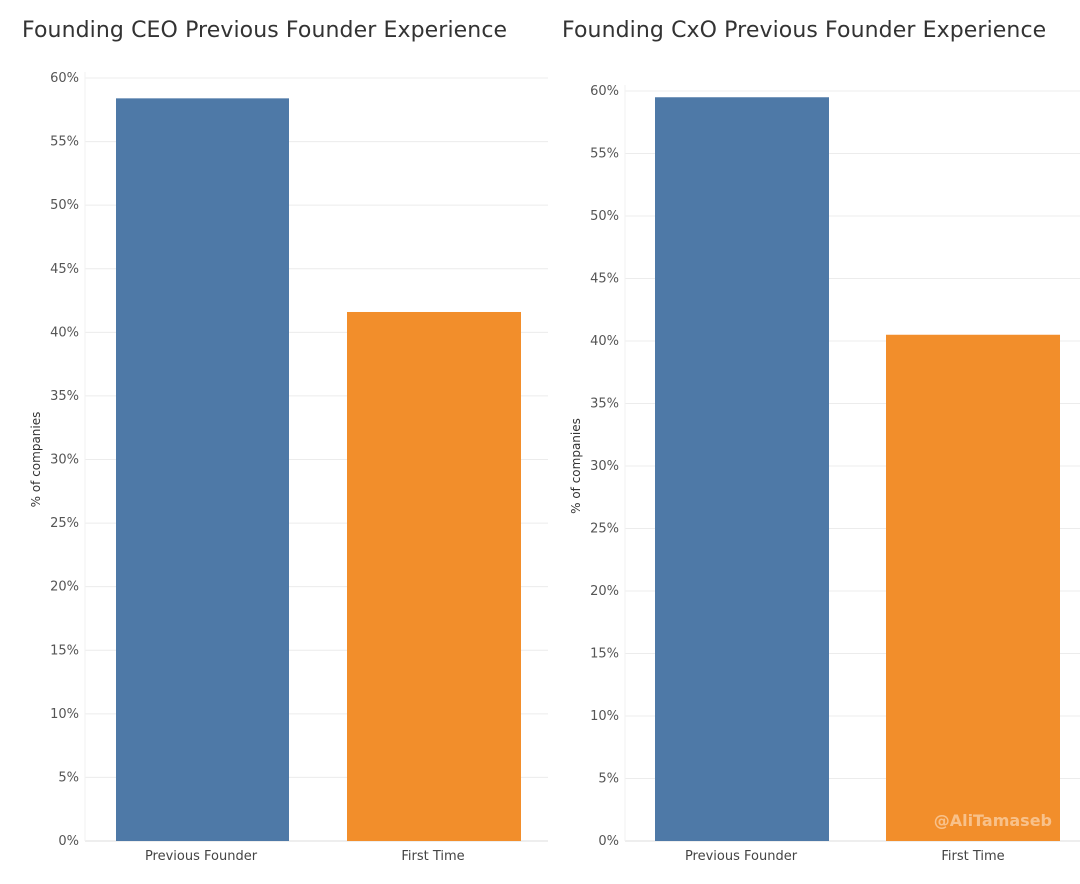 This screenshot has height=884, width=1080. What do you see at coordinates (68, 841) in the screenshot?
I see `y-tick-label-ceo: 0%` at bounding box center [68, 841].